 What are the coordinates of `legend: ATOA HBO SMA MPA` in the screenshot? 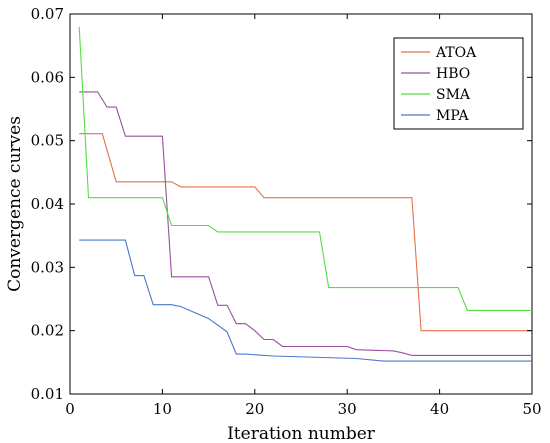 It's located at (458, 83).